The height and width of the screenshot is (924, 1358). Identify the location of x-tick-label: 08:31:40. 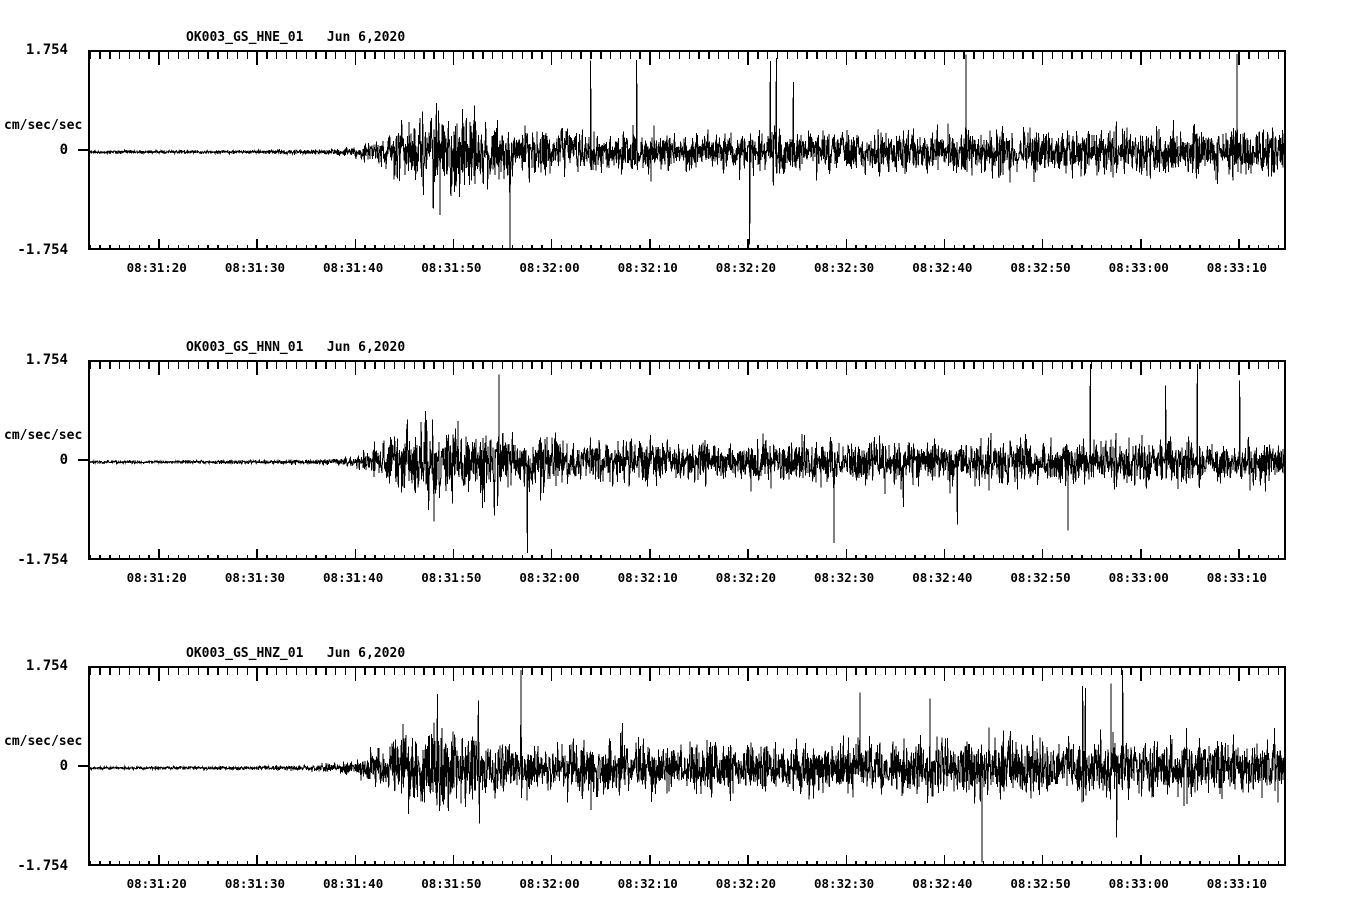
(353, 883).